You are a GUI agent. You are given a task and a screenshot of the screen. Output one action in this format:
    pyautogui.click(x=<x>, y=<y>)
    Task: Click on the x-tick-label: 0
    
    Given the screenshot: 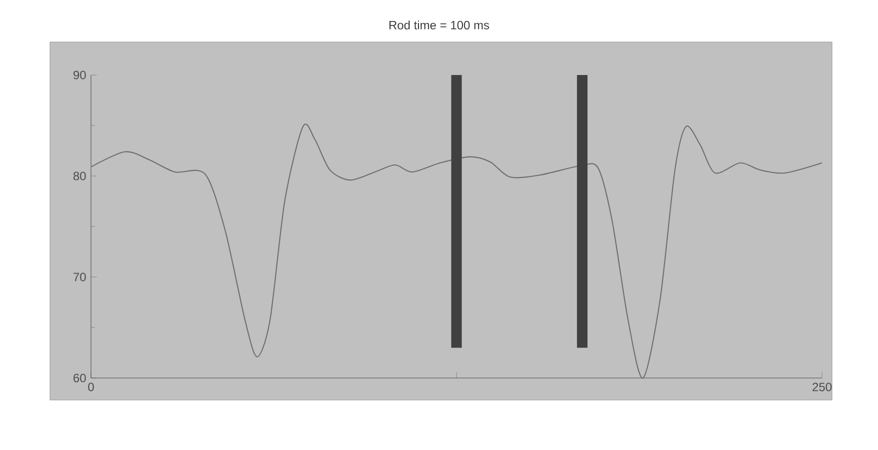 What is the action you would take?
    pyautogui.click(x=91, y=387)
    